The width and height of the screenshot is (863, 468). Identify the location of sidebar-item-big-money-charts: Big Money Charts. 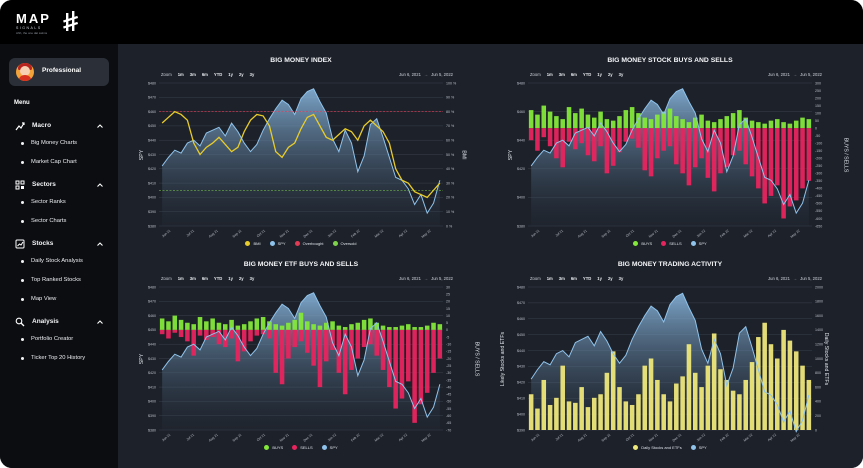
(59, 144).